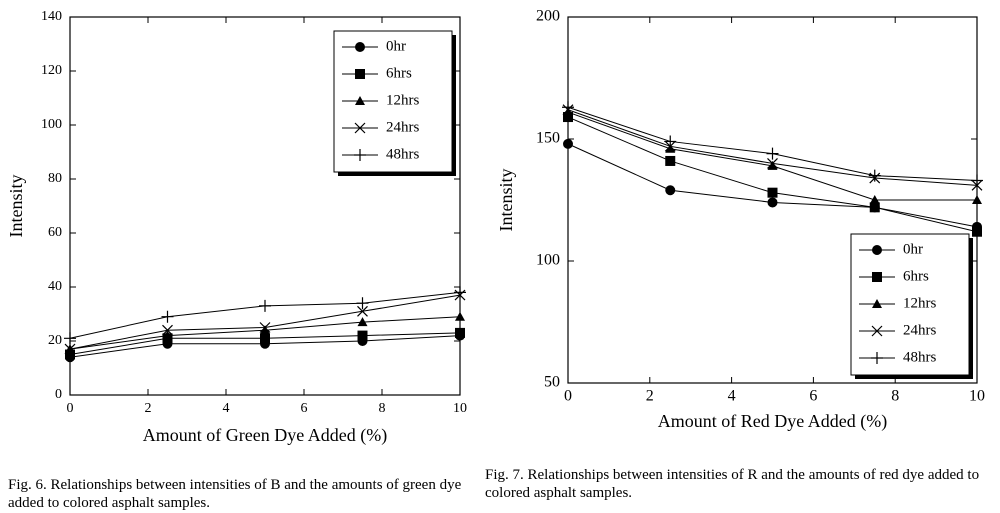  I want to click on y-tick-label: 80, so click(55, 178).